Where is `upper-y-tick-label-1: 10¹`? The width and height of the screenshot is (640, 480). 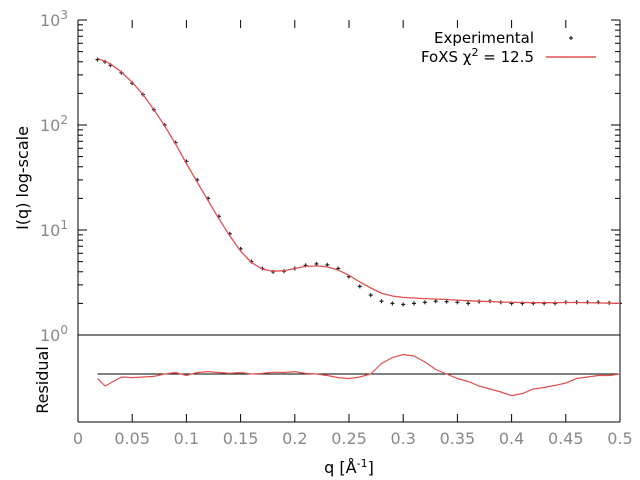 upper-y-tick-label-1: 10¹ is located at coordinates (54, 229).